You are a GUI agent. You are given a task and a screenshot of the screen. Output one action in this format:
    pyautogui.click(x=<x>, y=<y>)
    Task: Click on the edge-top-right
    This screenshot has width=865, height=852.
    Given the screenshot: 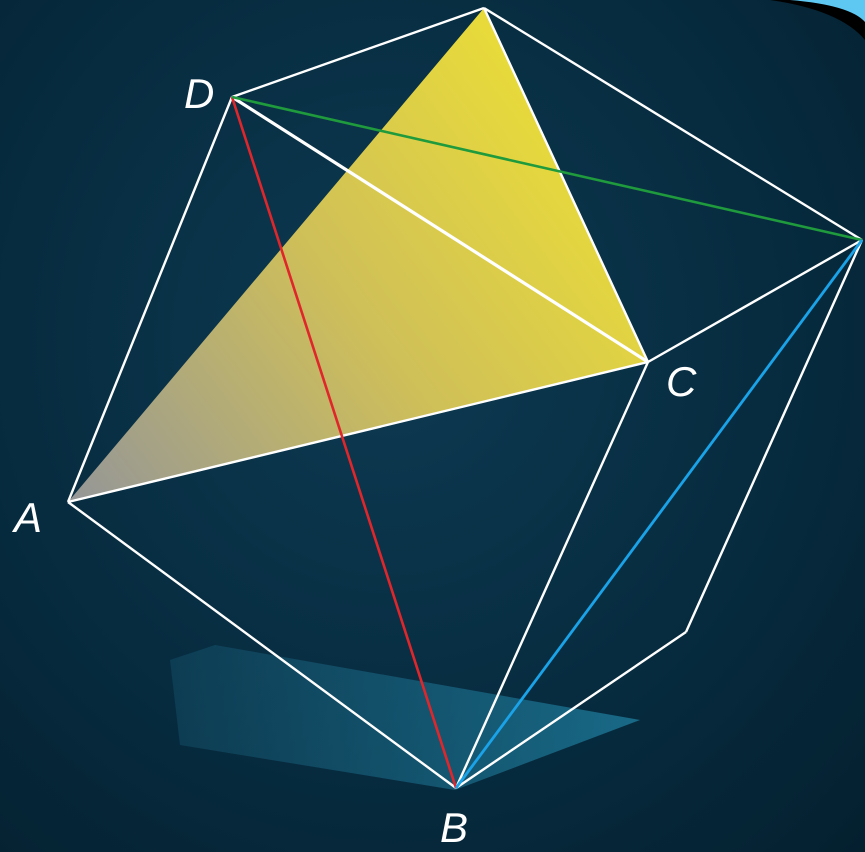 What is the action you would take?
    pyautogui.click(x=673, y=124)
    